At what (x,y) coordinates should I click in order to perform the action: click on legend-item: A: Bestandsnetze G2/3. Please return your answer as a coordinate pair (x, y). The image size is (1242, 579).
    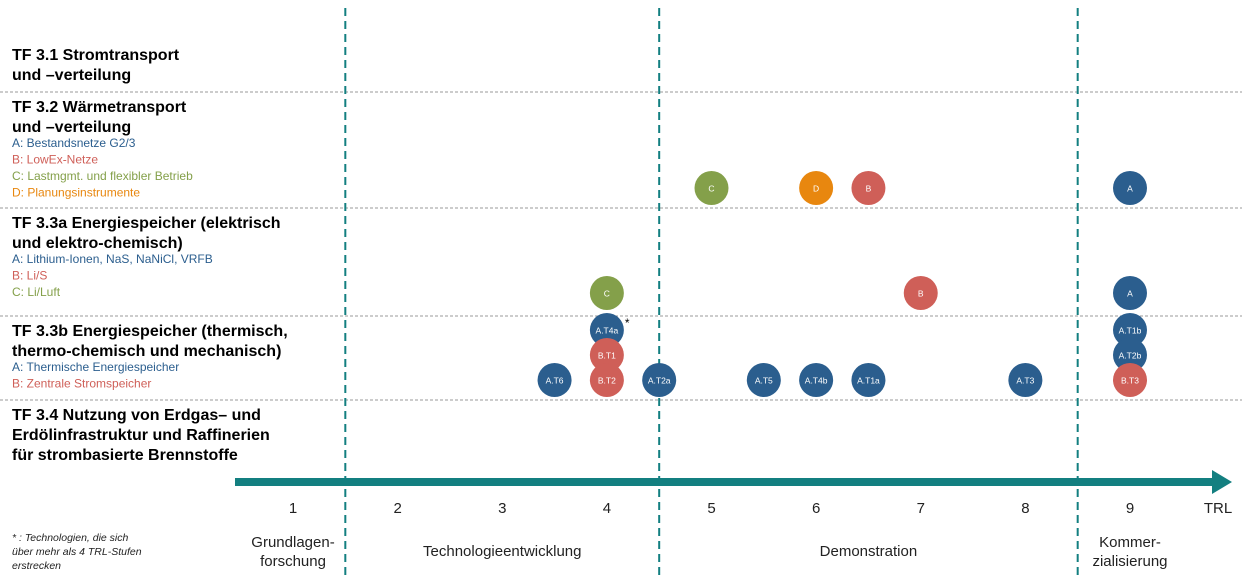
    Looking at the image, I should click on (74, 143).